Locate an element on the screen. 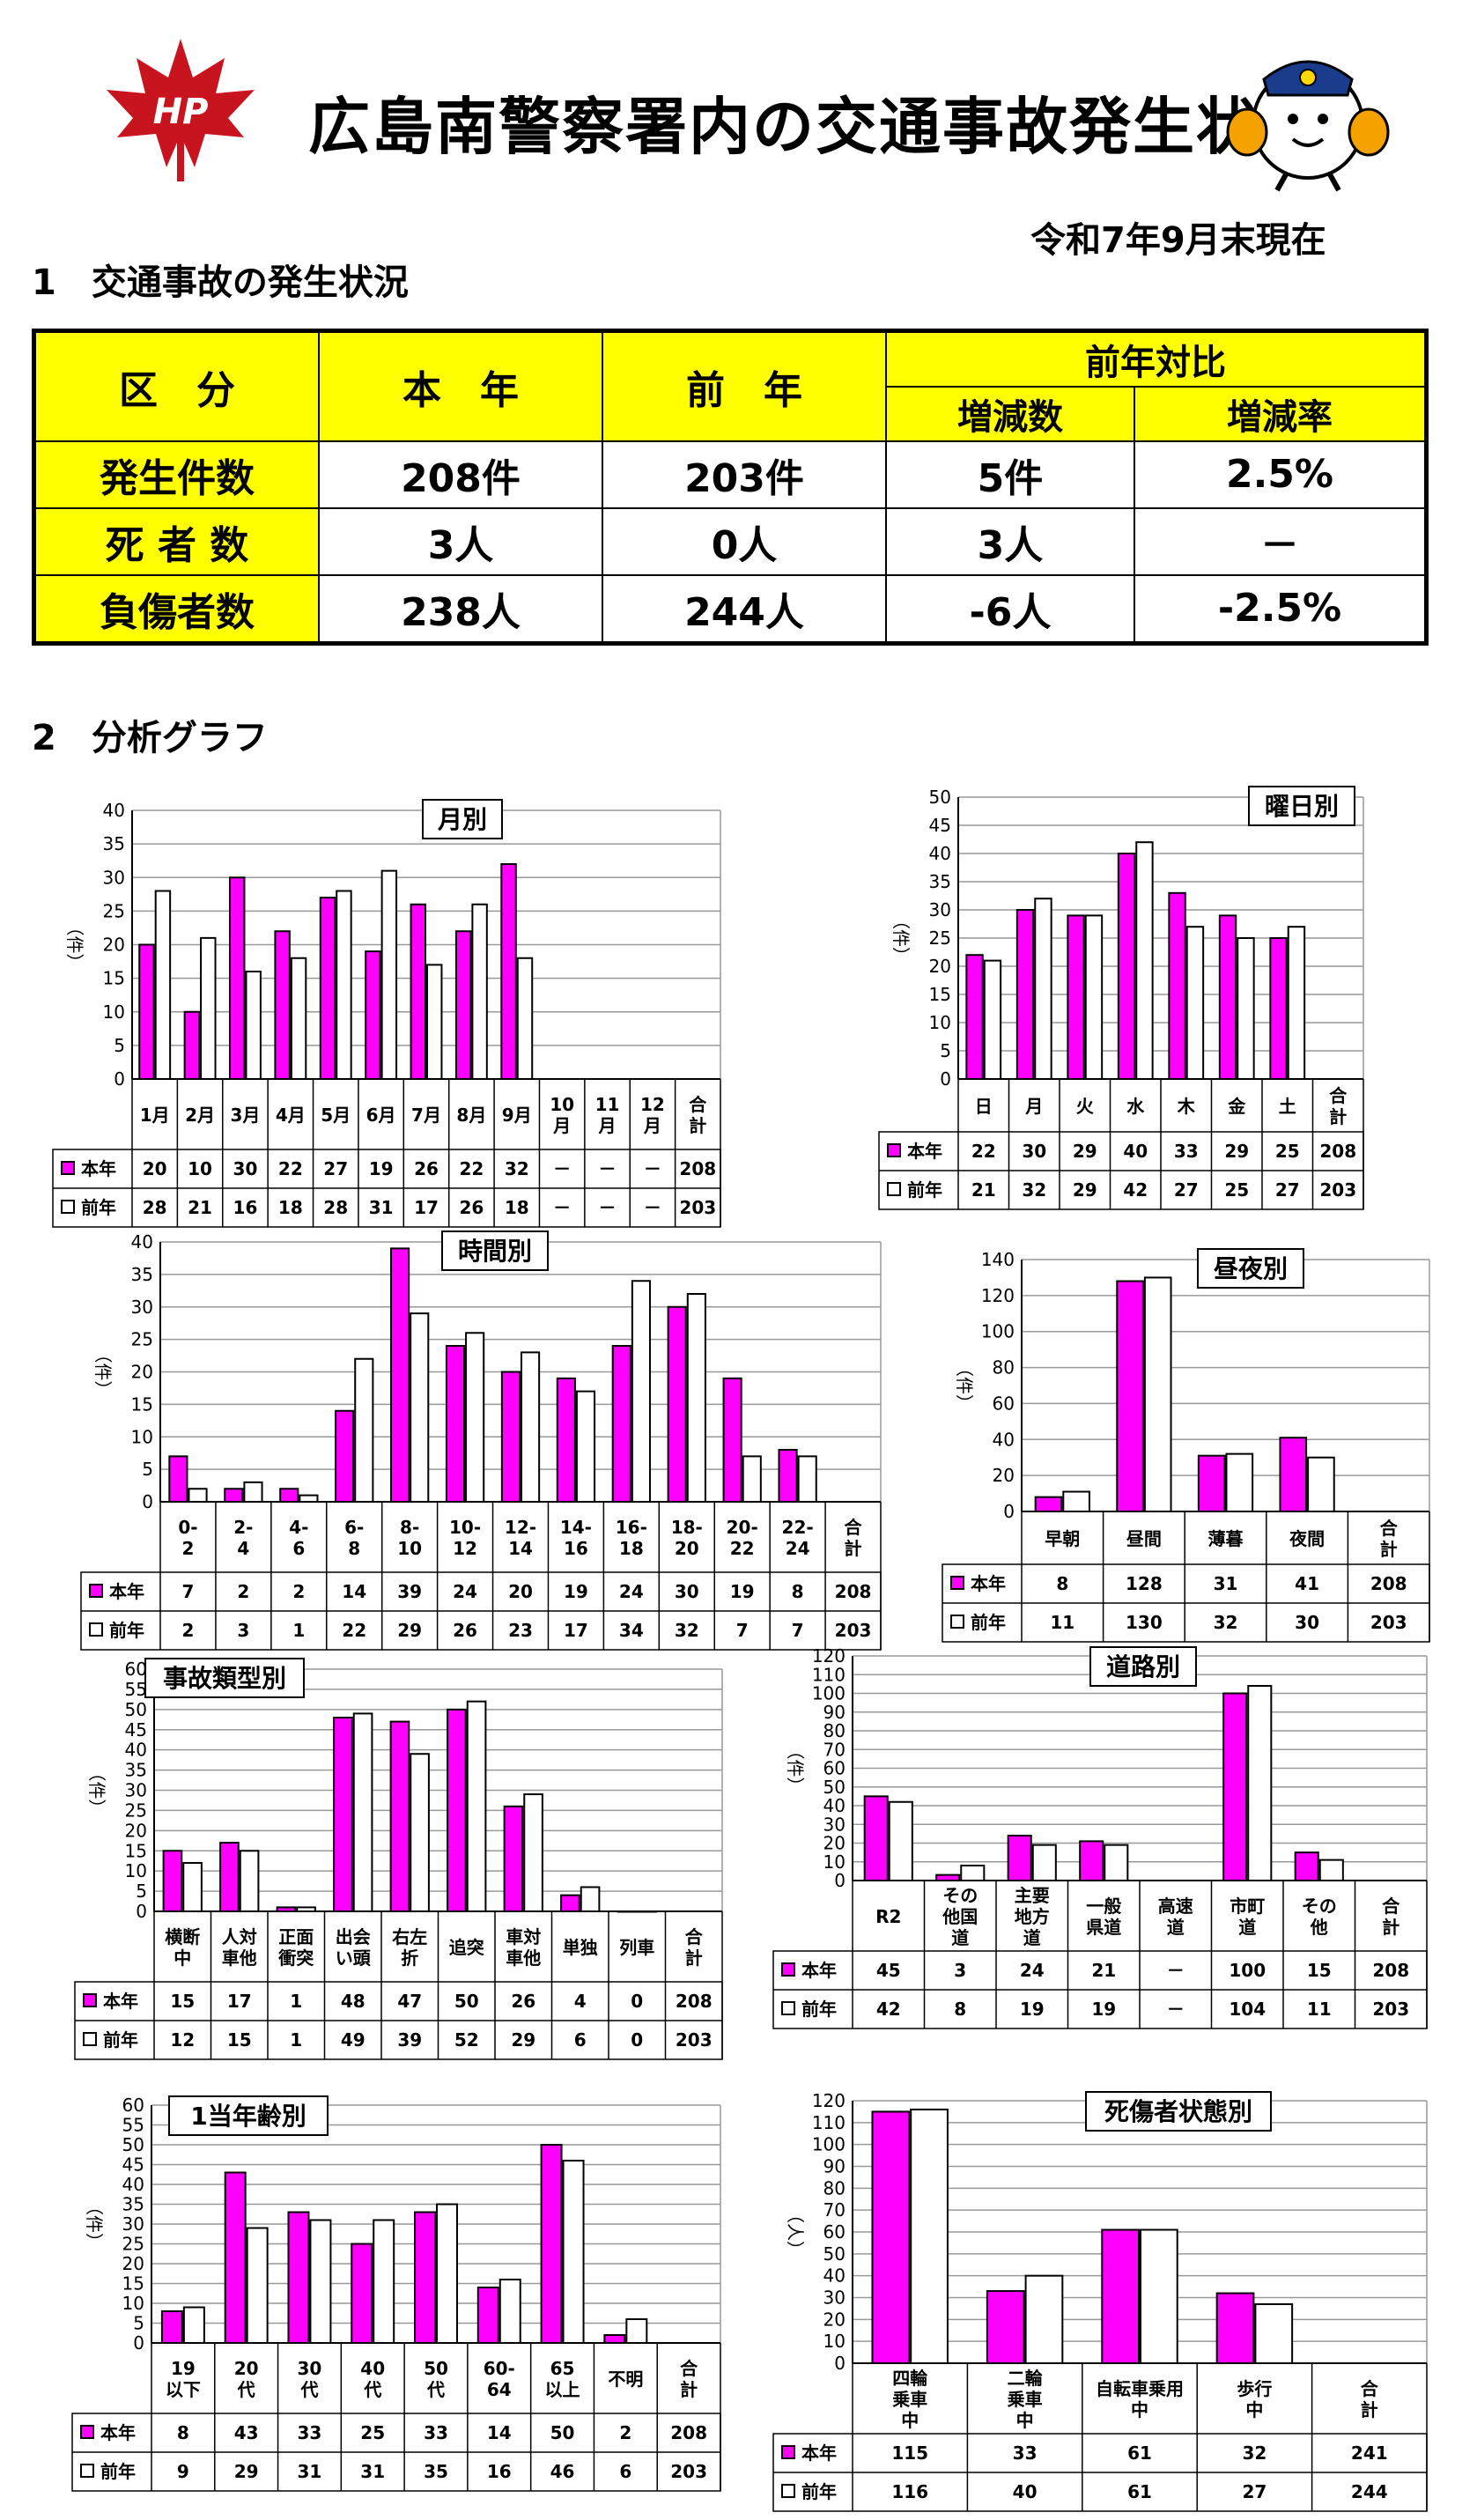 The image size is (1477, 2520). data-label: 1 is located at coordinates (296, 2001).